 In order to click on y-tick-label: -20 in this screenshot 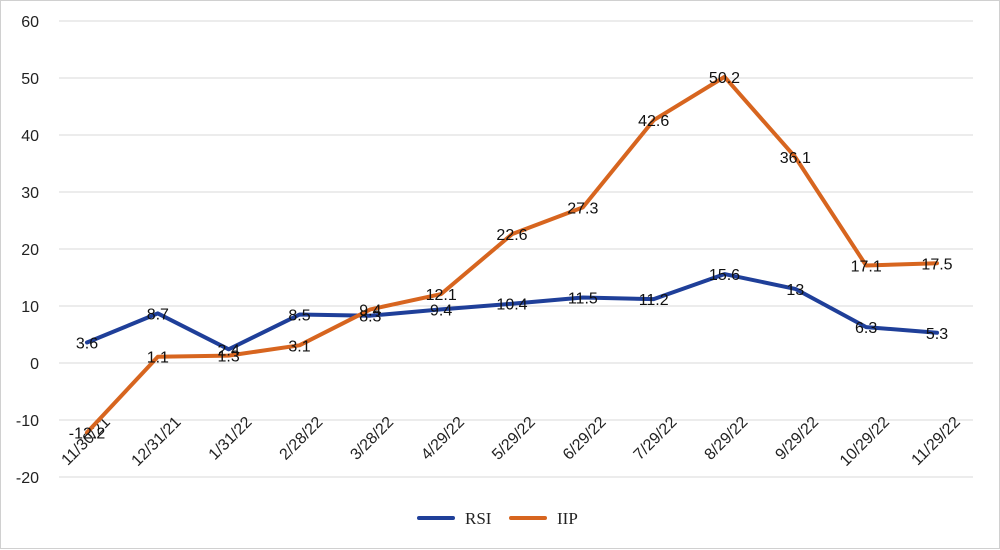, I will do `click(27, 478)`.